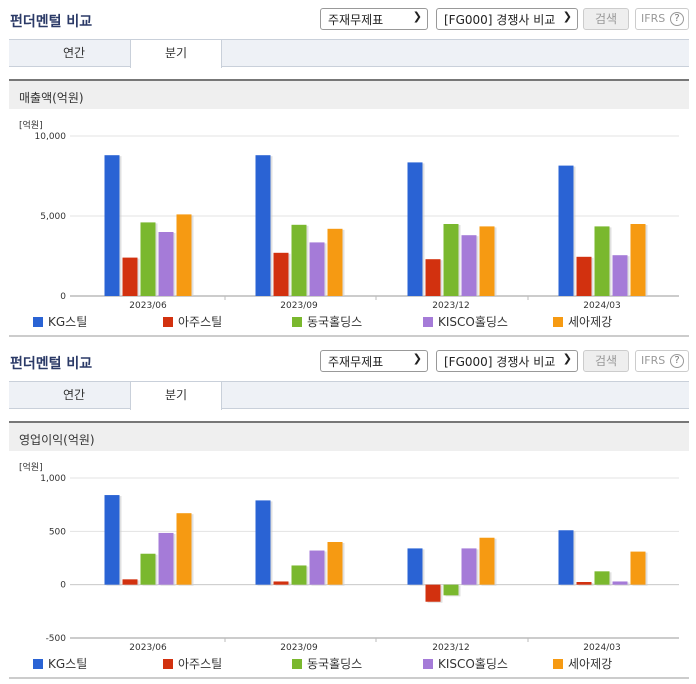 Image resolution: width=696 pixels, height=684 pixels. Describe the element at coordinates (356, 362) in the screenshot. I see `report-type-value: 주재무제표` at that location.